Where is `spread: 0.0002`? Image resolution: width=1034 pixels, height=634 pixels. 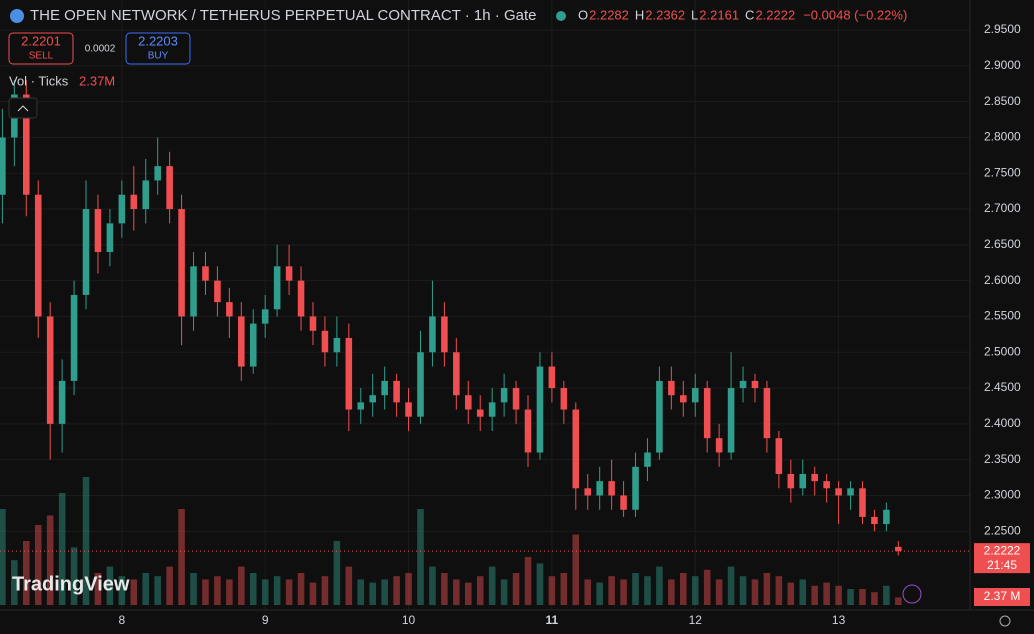 spread: 0.0002 is located at coordinates (100, 49).